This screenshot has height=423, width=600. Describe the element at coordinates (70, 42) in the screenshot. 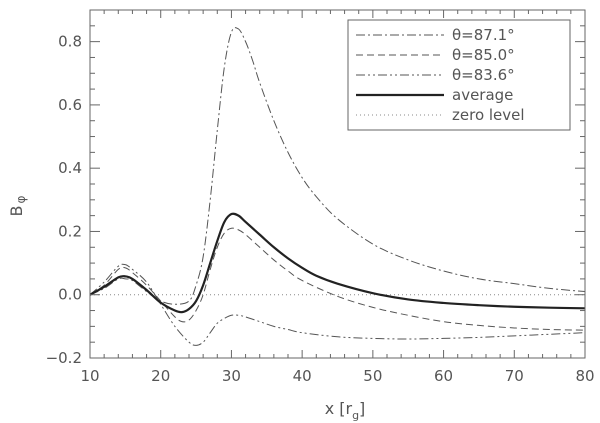

I see `y-tick-label: 0.8` at that location.